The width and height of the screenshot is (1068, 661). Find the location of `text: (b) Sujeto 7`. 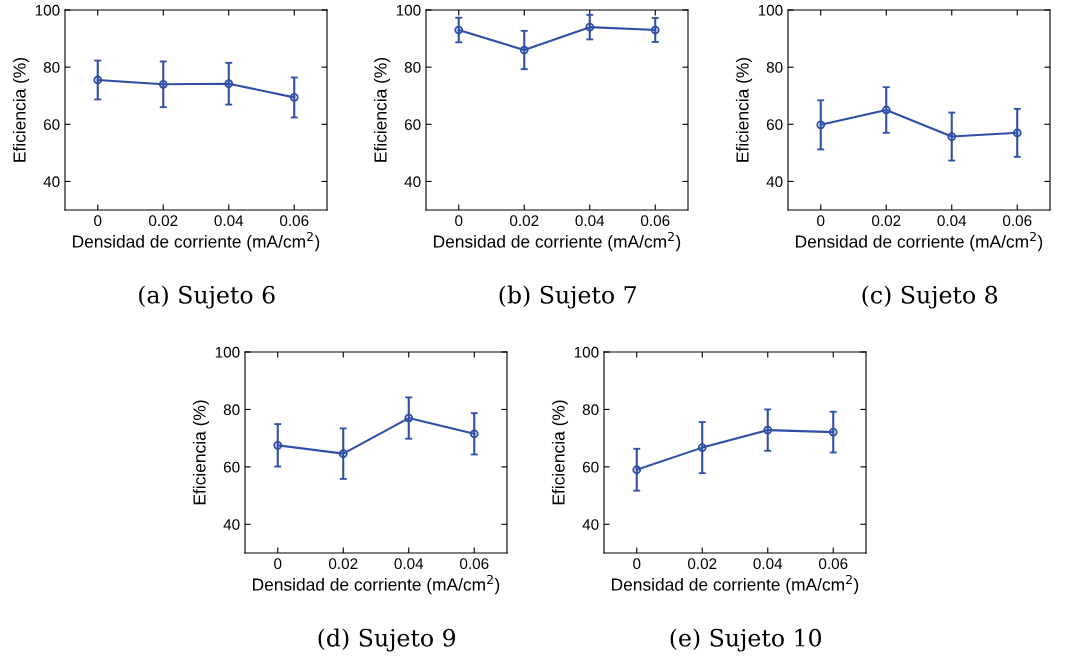

text: (b) Sujeto 7 is located at coordinates (567, 297).